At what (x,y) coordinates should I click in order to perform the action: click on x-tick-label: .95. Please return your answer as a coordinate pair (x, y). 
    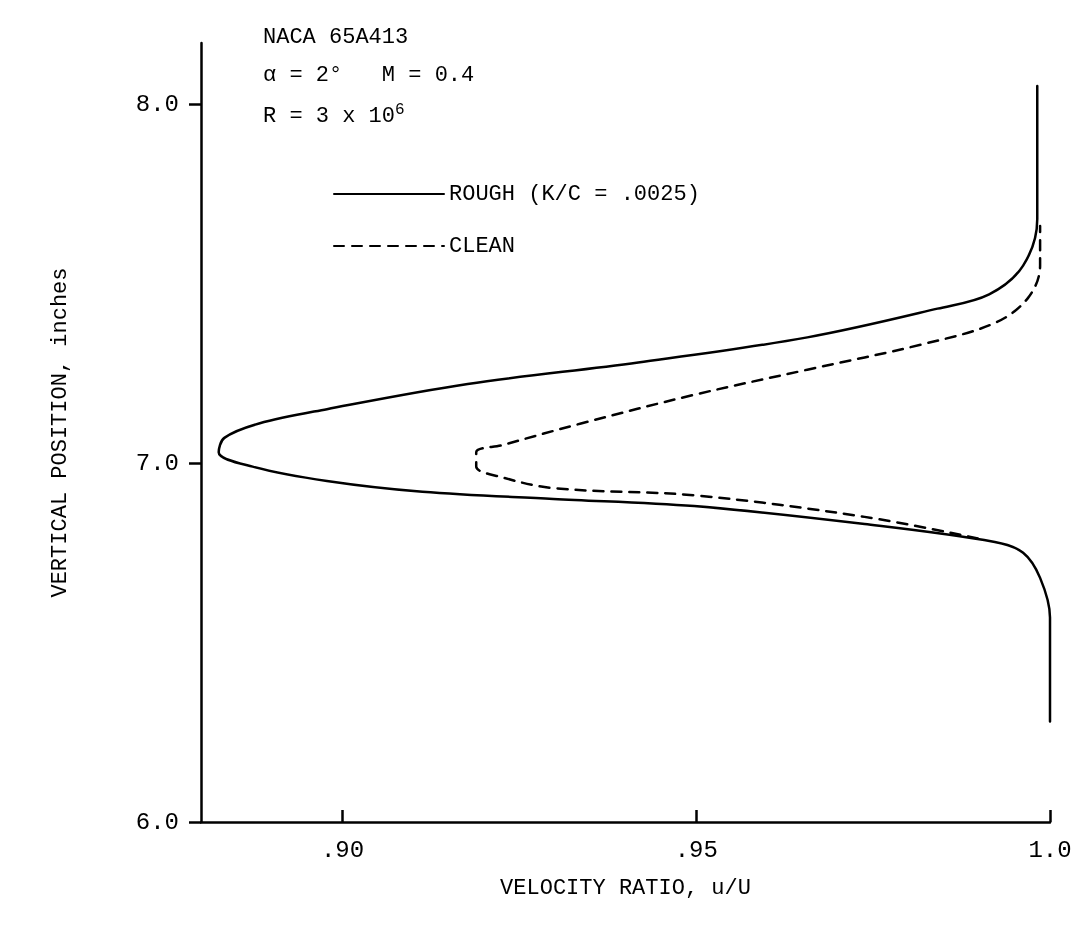
    Looking at the image, I should click on (696, 850).